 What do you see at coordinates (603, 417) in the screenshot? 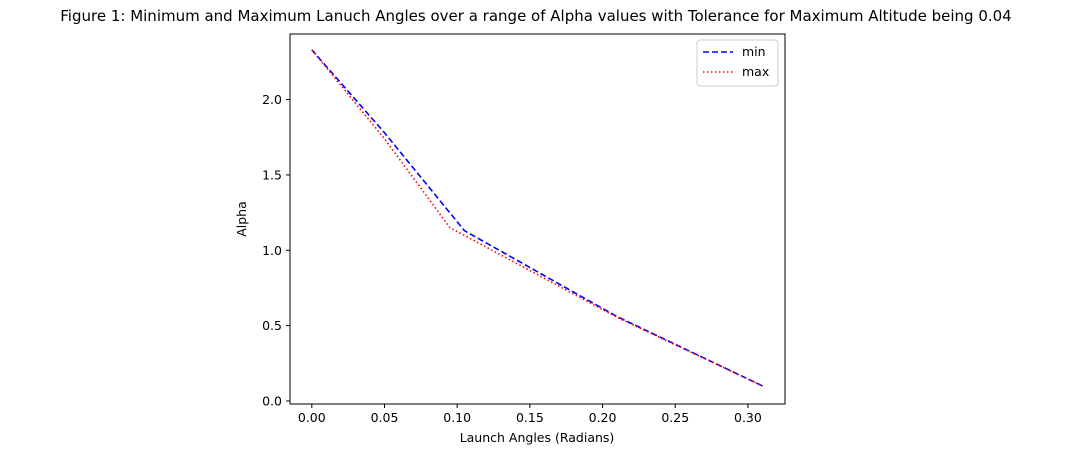
I see `x-tick-label: 0.20` at bounding box center [603, 417].